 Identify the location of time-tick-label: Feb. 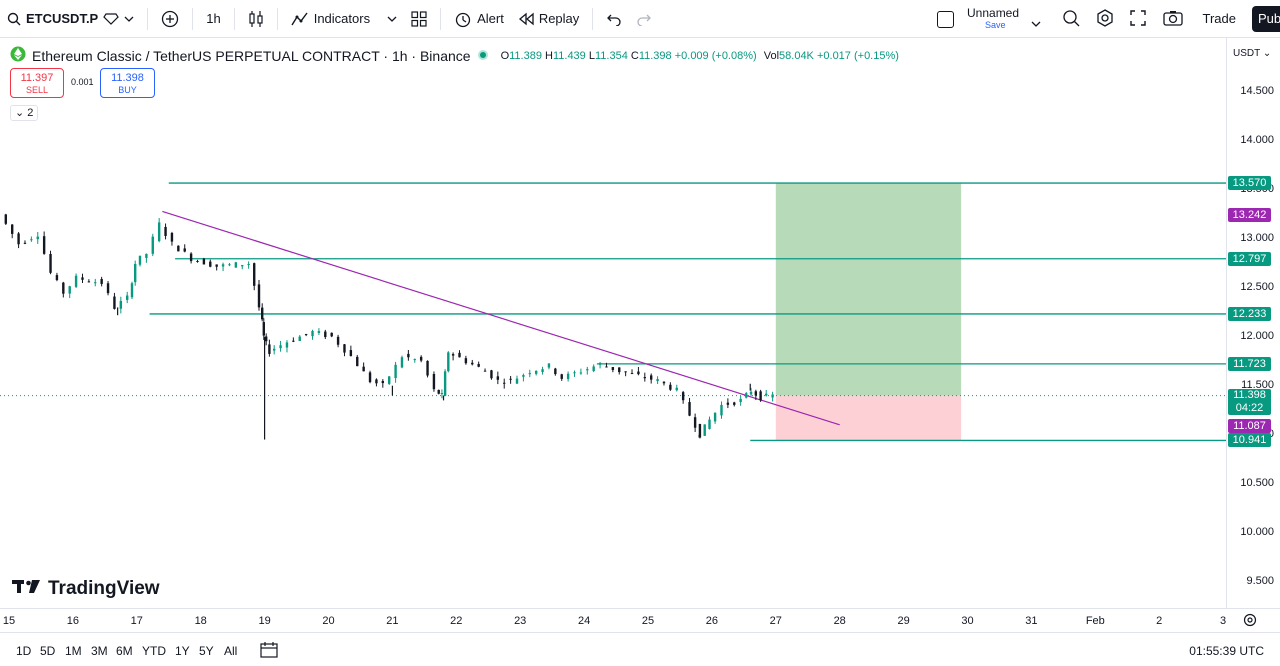
(1095, 621).